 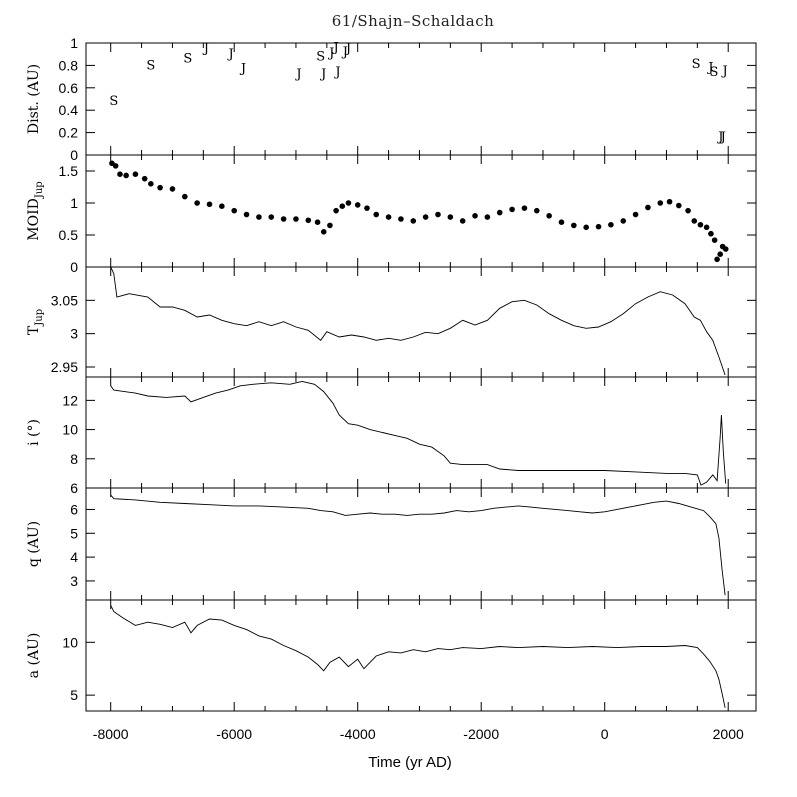 I want to click on series-line-q, so click(x=418, y=545).